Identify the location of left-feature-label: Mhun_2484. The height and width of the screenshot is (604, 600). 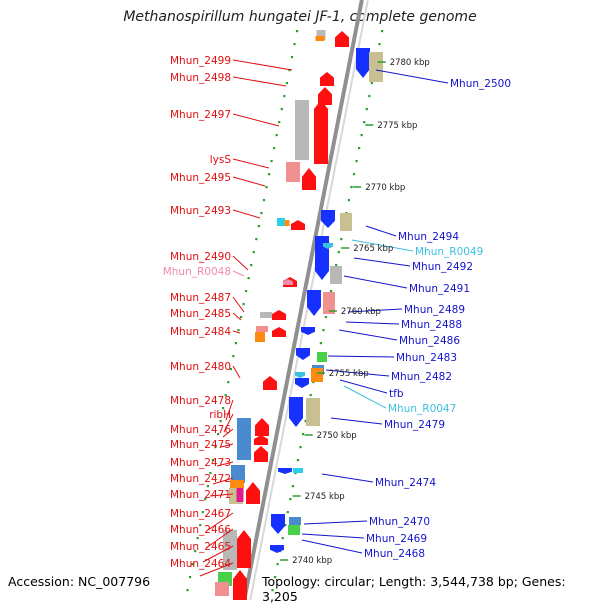
(200, 332).